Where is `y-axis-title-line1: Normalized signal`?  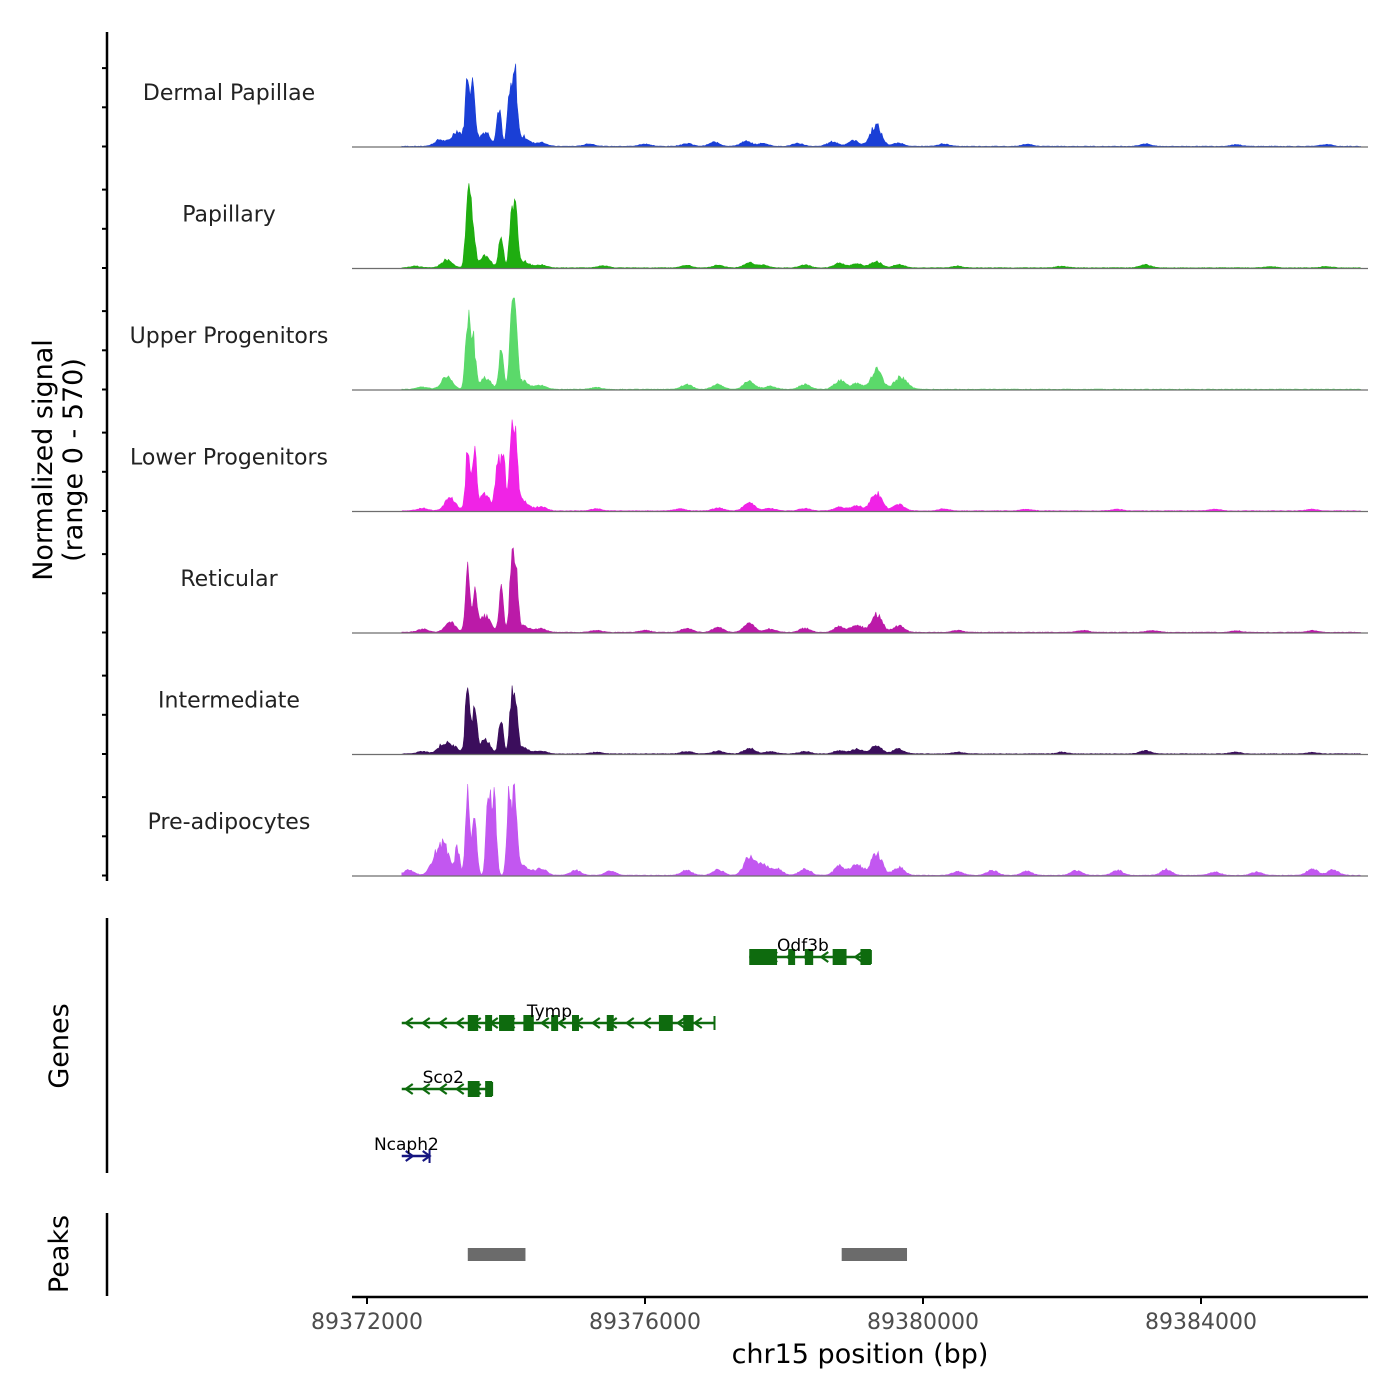
y-axis-title-line1: Normalized signal is located at coordinates (43, 460).